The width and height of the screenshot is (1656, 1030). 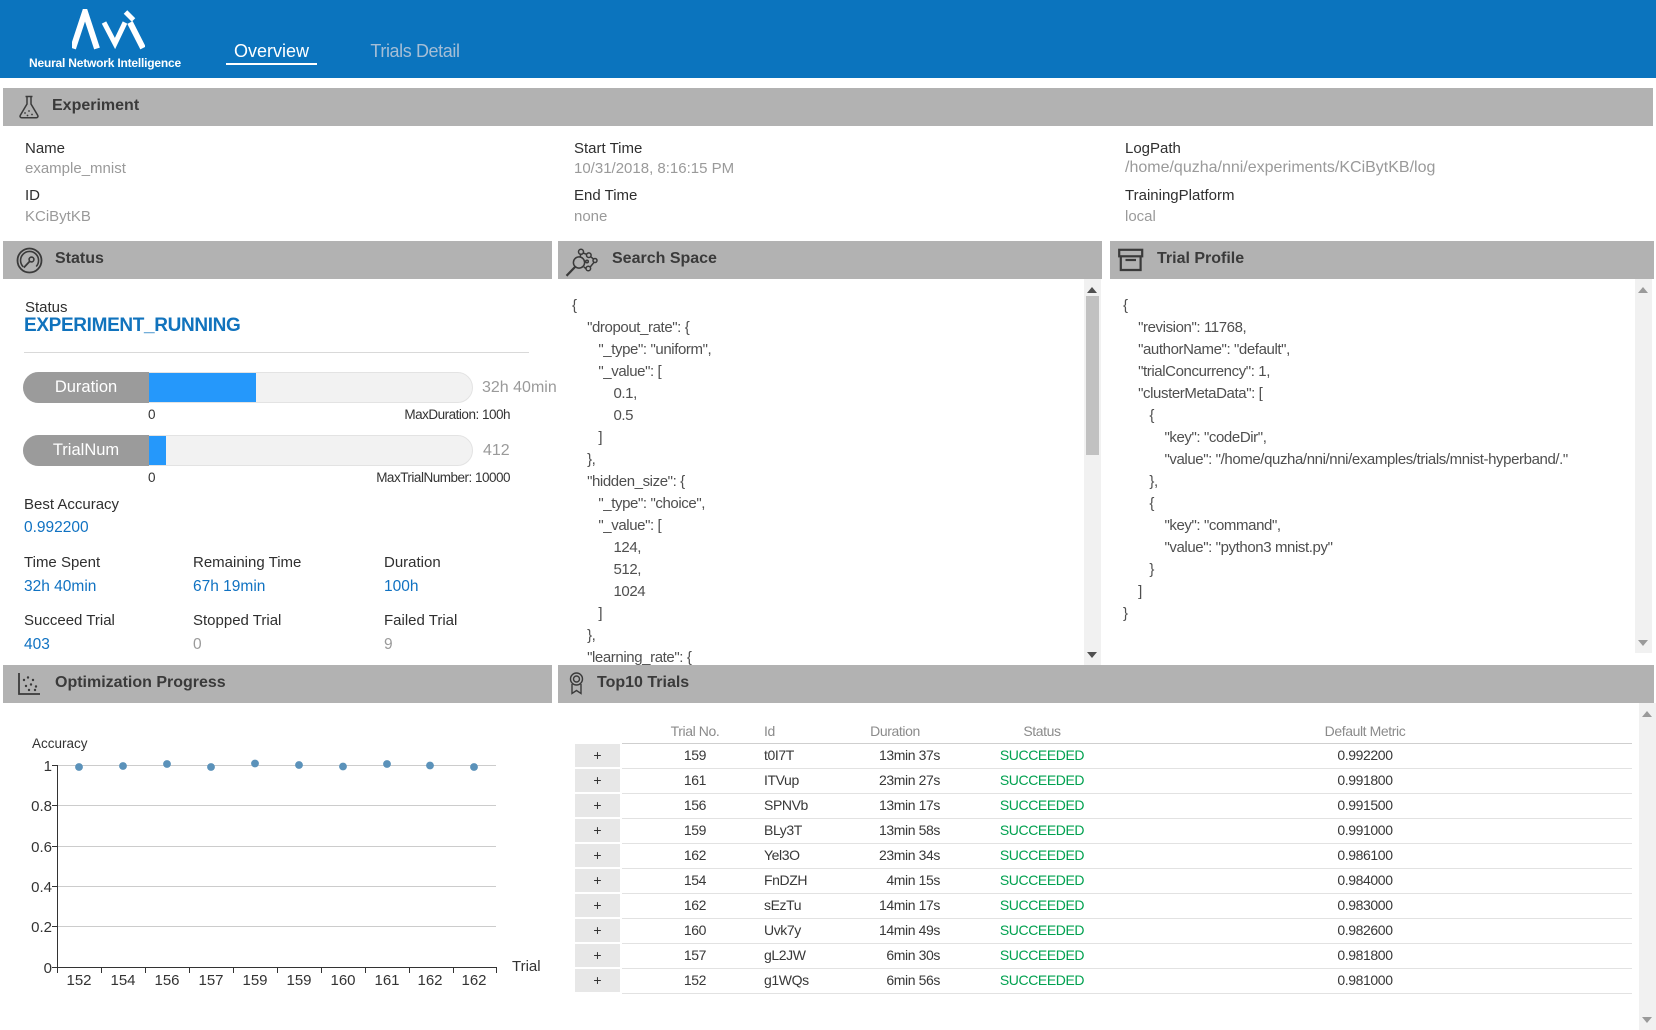 What do you see at coordinates (41, 847) in the screenshot?
I see `svg-text: 0.6` at bounding box center [41, 847].